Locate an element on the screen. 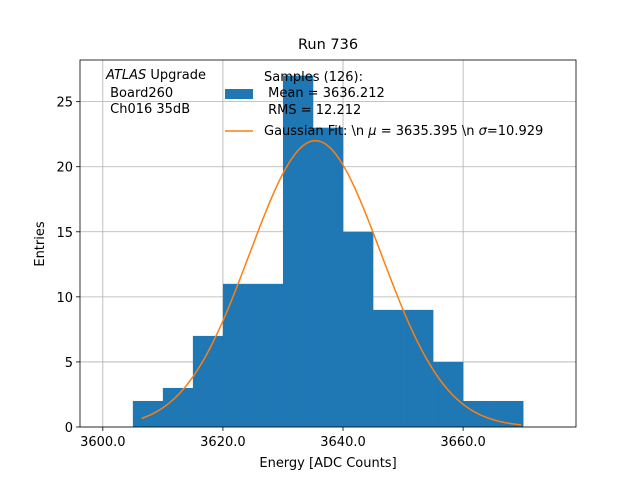  atlas-label: ATLAS is located at coordinates (125, 75).